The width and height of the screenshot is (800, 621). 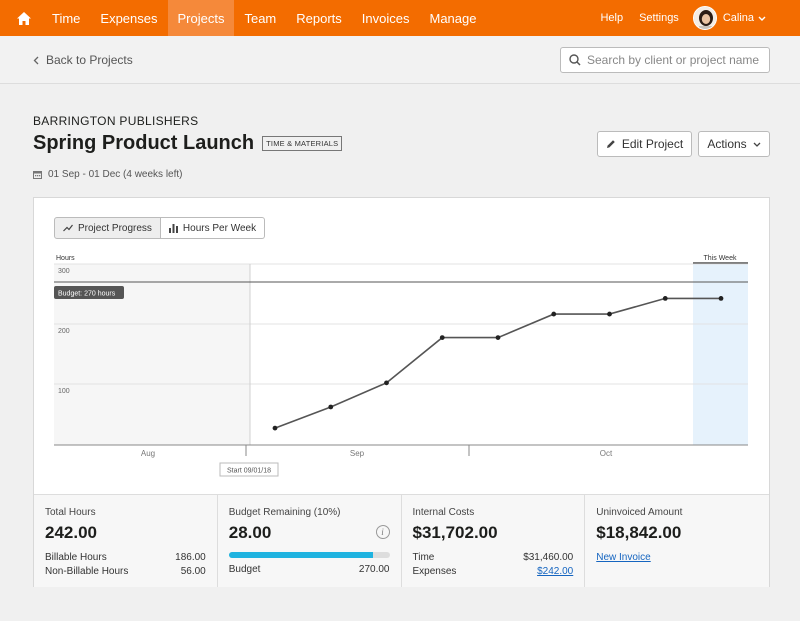 I want to click on nav-right: Help Settings Calina, so click(x=696, y=18).